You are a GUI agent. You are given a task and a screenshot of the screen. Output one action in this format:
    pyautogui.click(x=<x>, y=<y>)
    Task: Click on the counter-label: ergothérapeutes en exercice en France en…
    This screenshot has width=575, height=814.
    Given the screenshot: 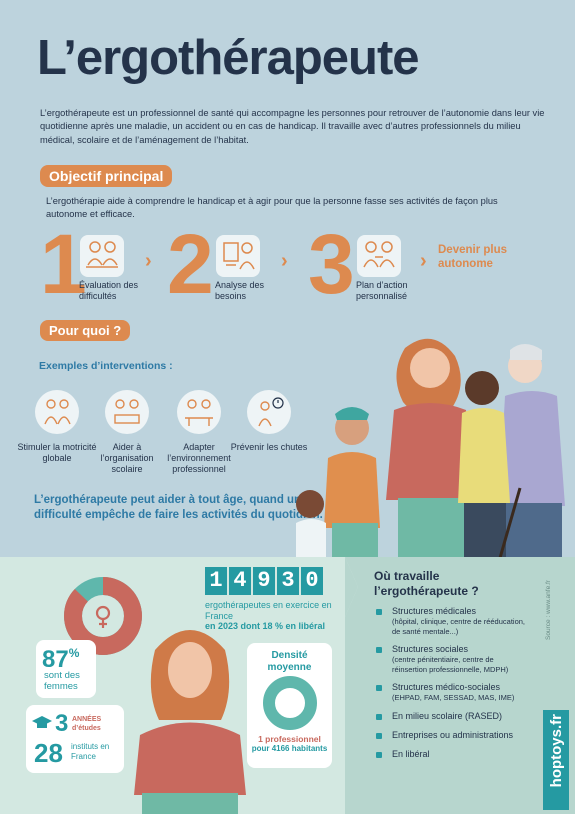 What is the action you would take?
    pyautogui.click(x=268, y=615)
    